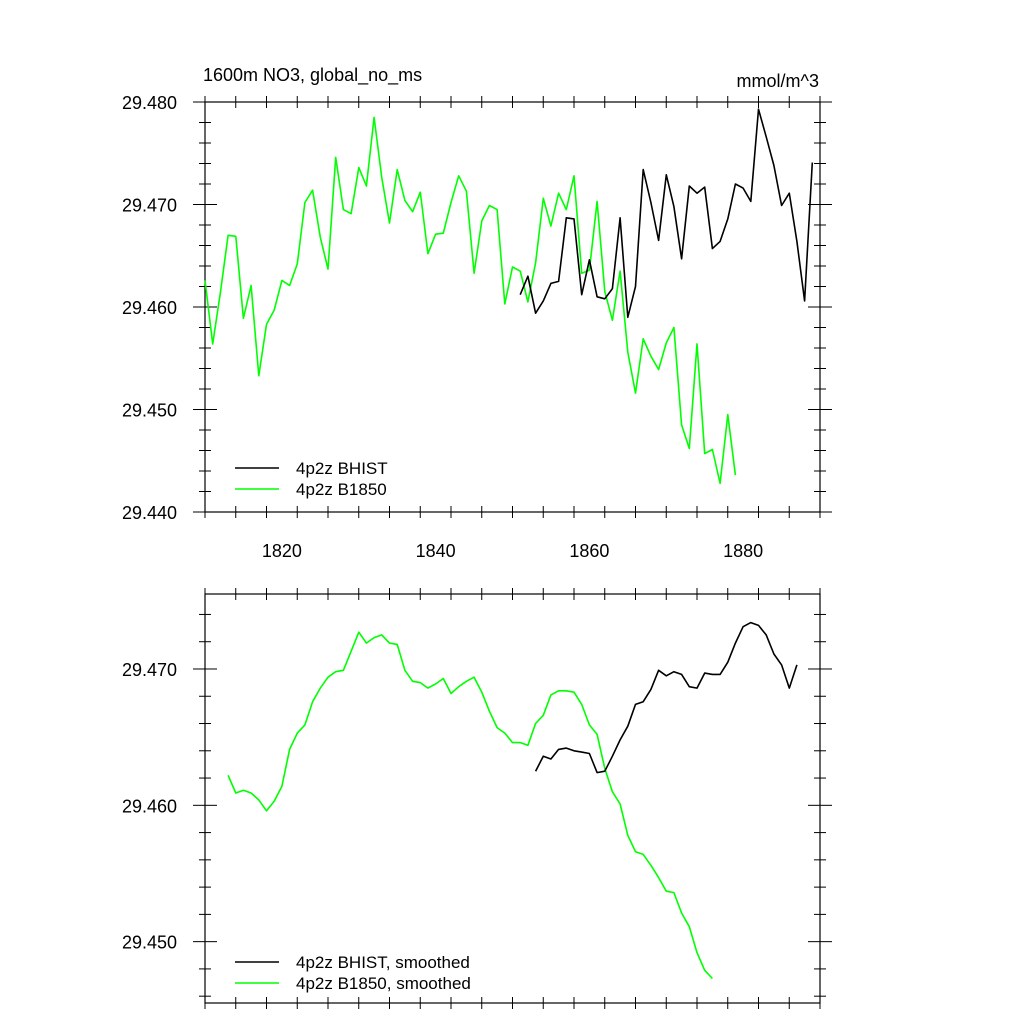 This screenshot has height=1024, width=1024. I want to click on x-tick-label: 1860, so click(589, 551).